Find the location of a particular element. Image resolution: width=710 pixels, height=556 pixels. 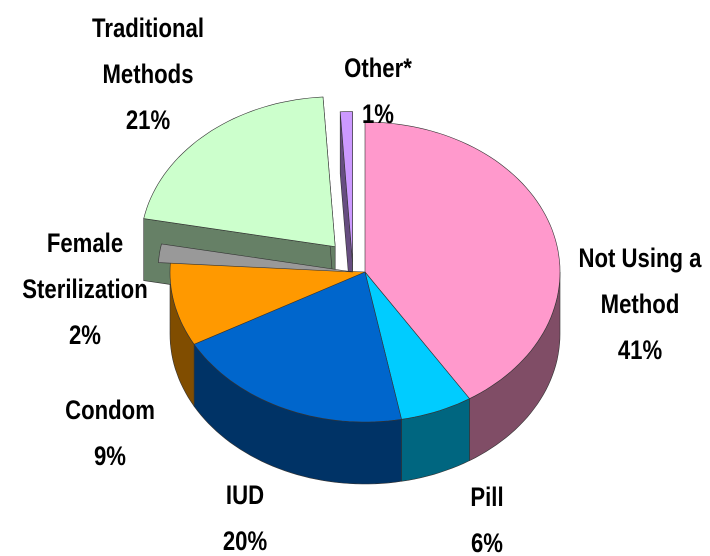

slice-label: Female Sterilization 2% is located at coordinates (85, 289).